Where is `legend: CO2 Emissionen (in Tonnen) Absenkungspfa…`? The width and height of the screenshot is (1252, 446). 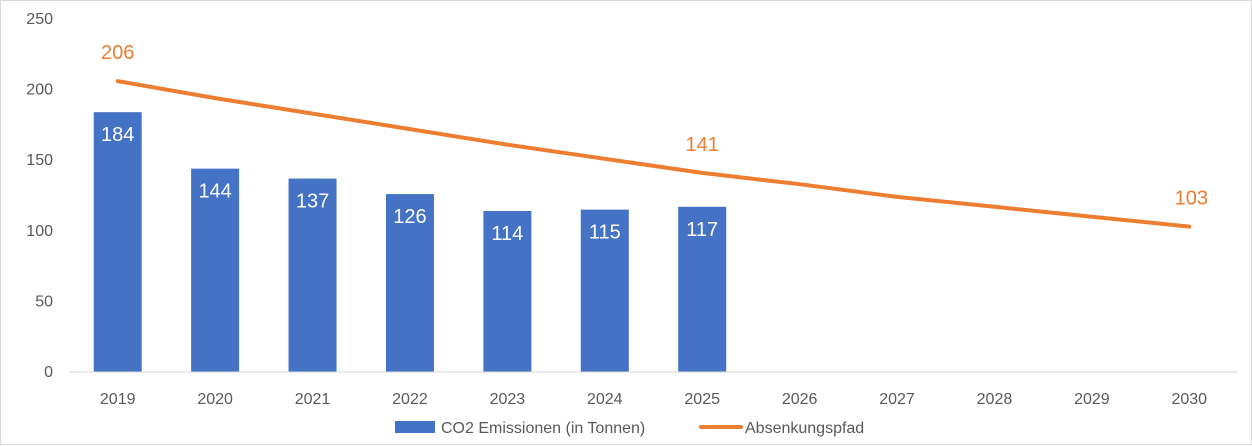 legend: CO2 Emissionen (in Tonnen) Absenkungspfa… is located at coordinates (629, 428).